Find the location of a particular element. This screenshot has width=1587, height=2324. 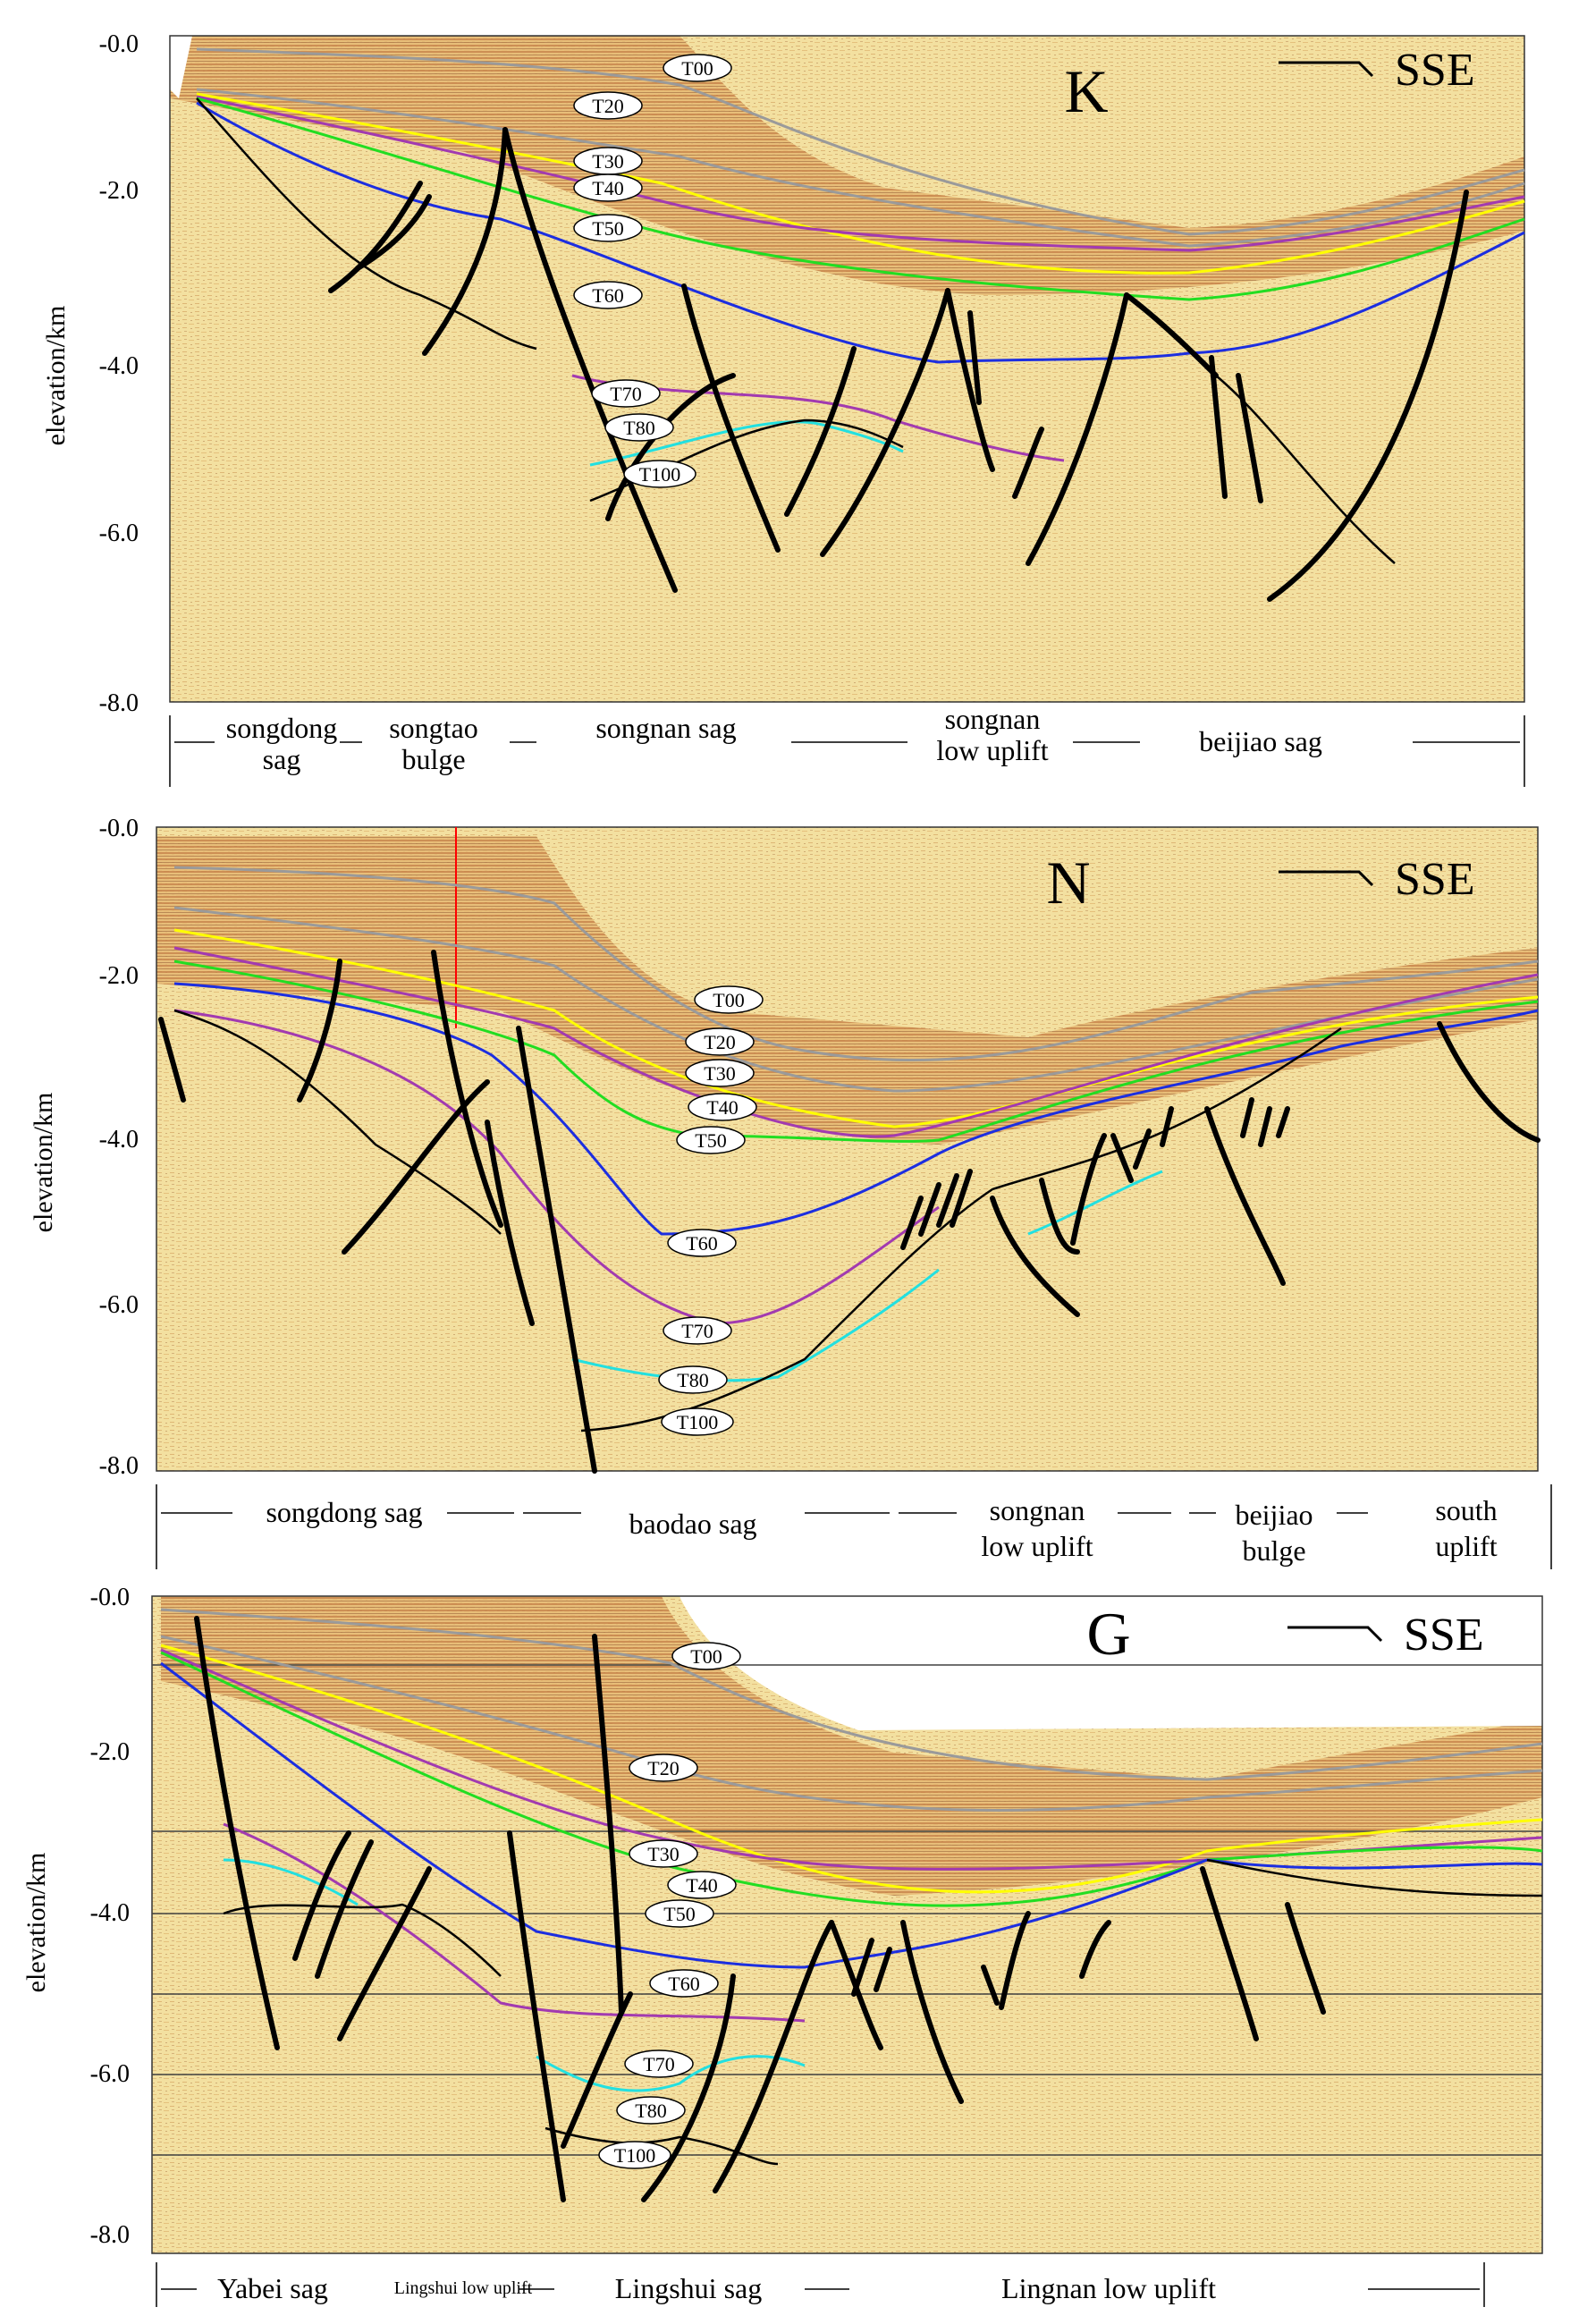

horizon-t100 is located at coordinates (757, 1220).